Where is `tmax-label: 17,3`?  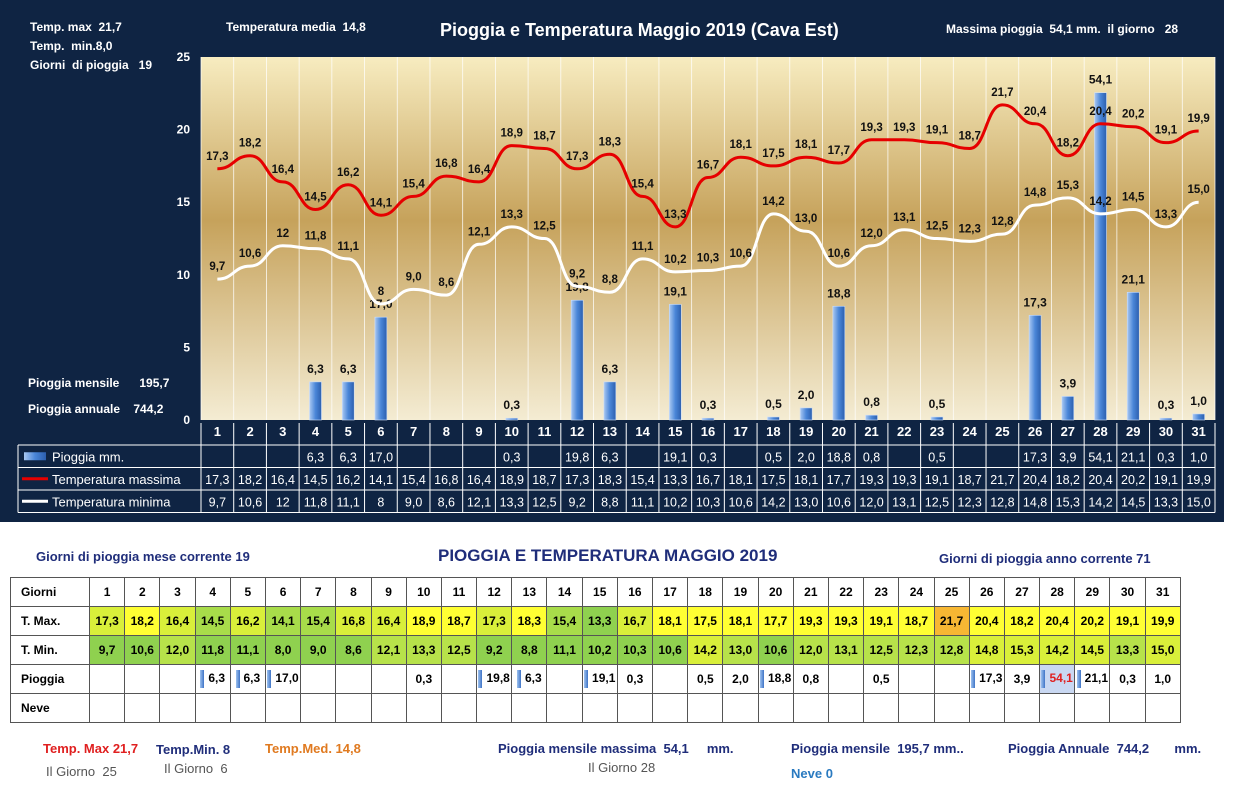
tmax-label: 17,3 is located at coordinates (217, 157).